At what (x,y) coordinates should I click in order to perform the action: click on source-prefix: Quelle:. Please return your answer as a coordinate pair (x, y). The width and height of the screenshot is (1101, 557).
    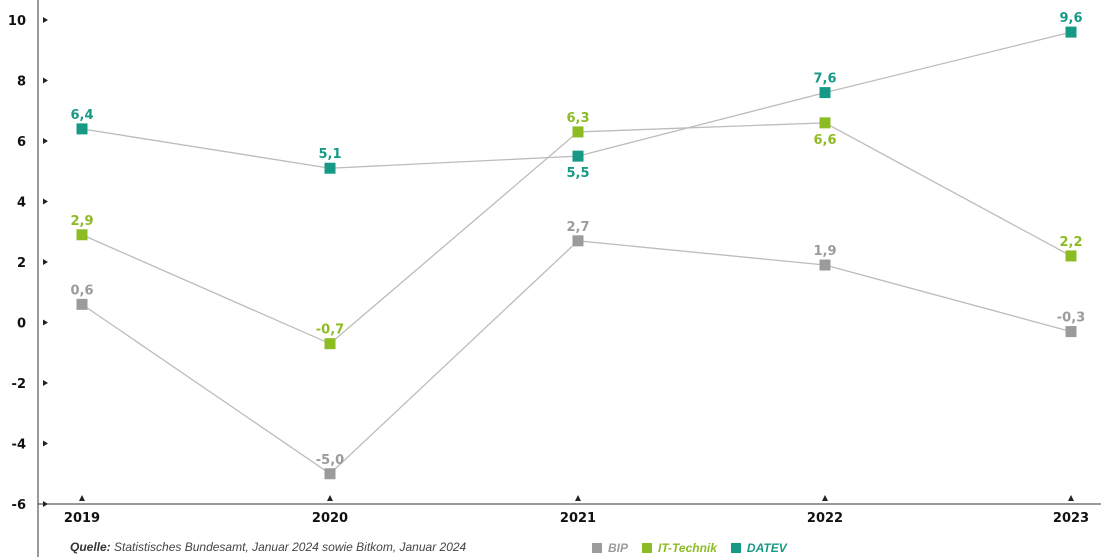
    Looking at the image, I should click on (90, 547).